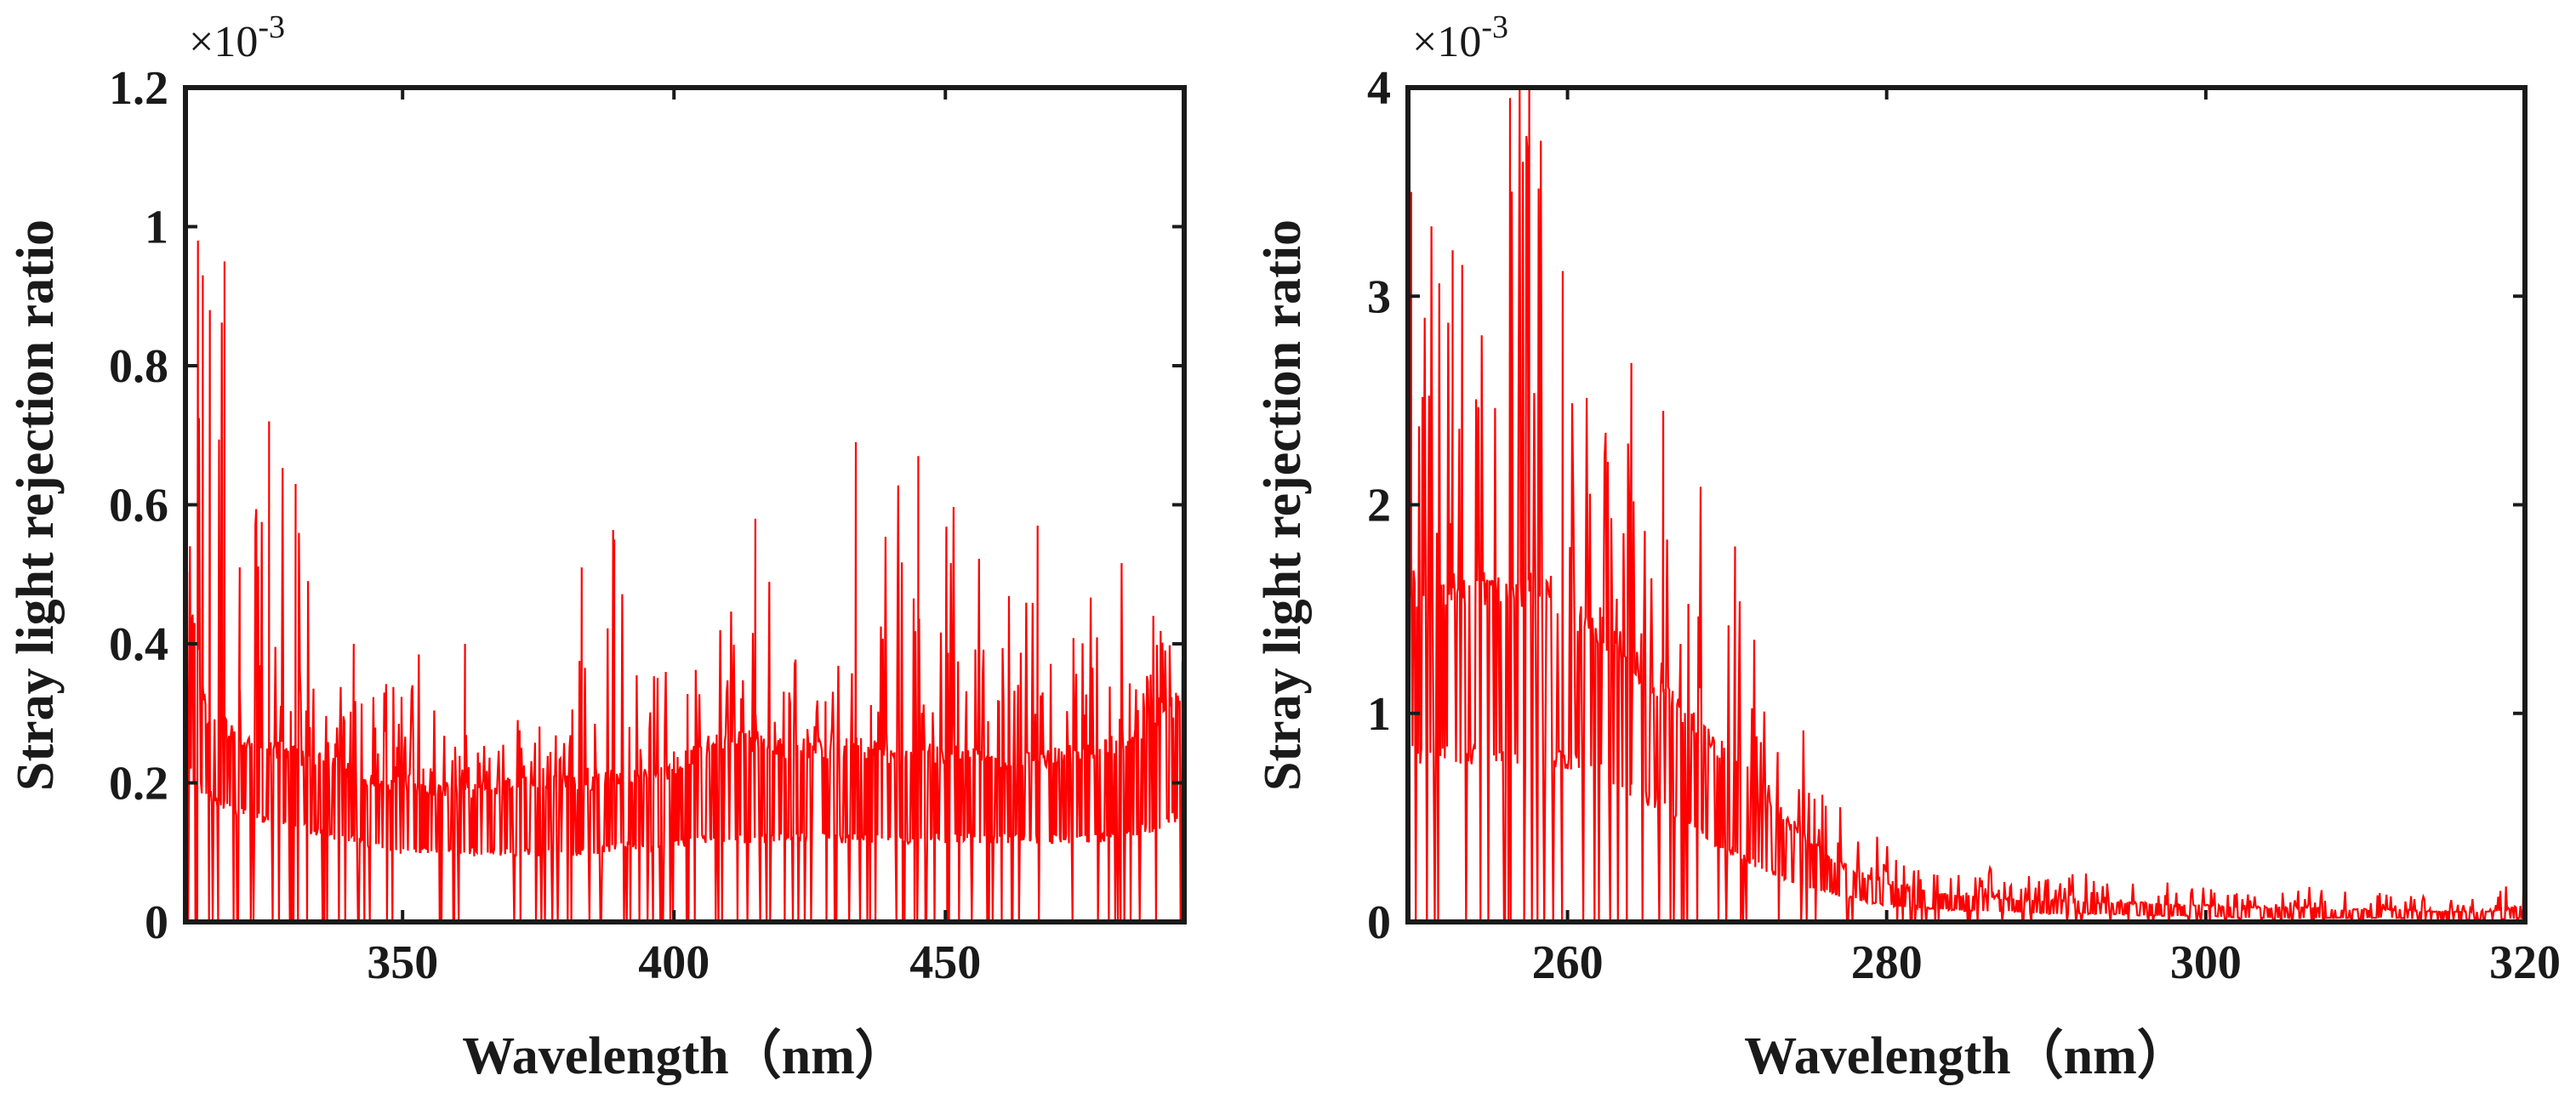 This screenshot has height=1098, width=2576. Describe the element at coordinates (945, 962) in the screenshot. I see `x-tick-label-left-2: 450` at that location.